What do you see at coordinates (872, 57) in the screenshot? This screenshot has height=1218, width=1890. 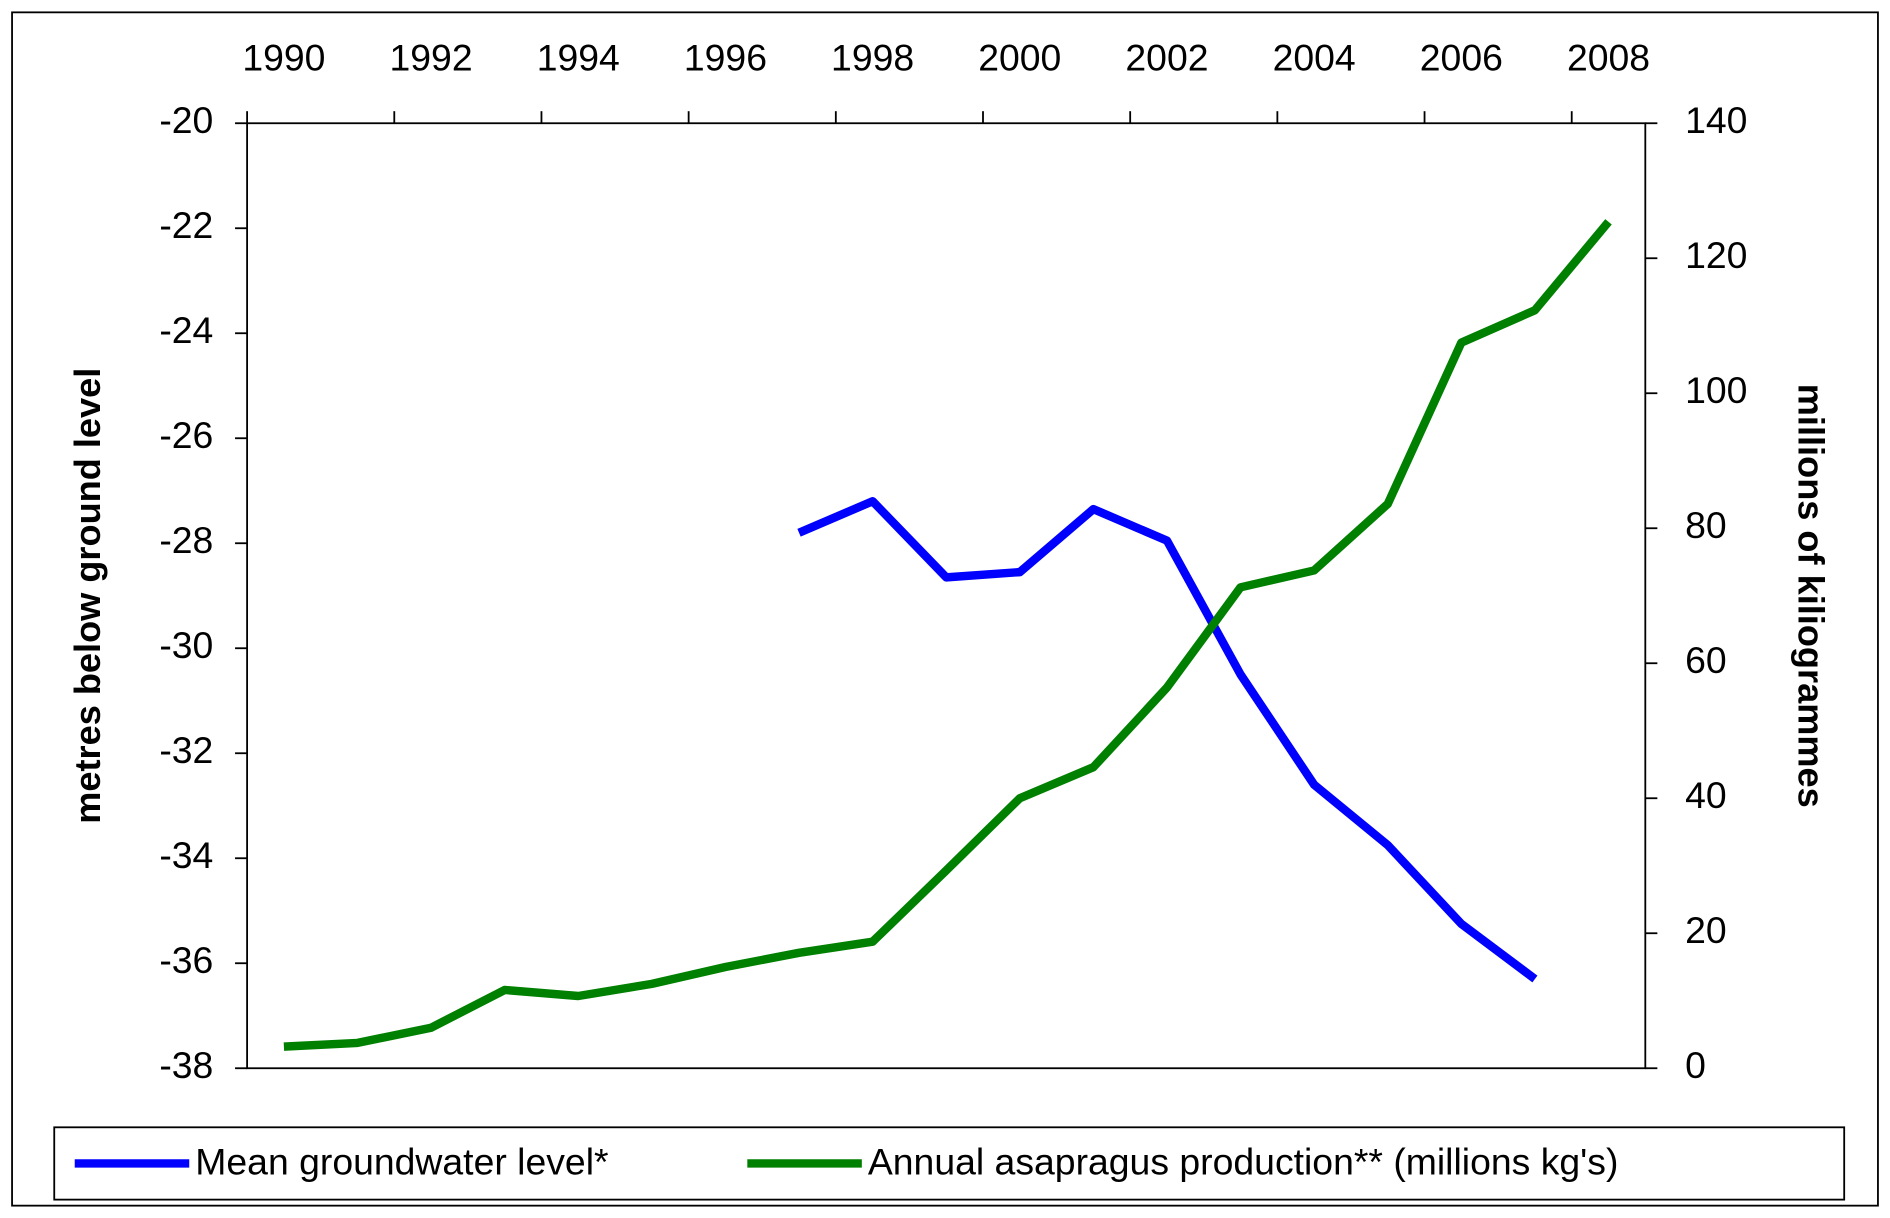 I see `x-tick-label: 1998` at bounding box center [872, 57].